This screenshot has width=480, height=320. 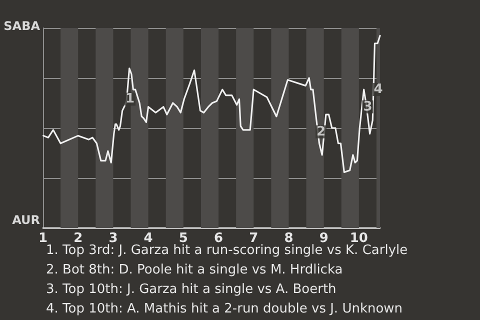 What do you see at coordinates (378, 90) in the screenshot?
I see `annotation: 4` at bounding box center [378, 90].